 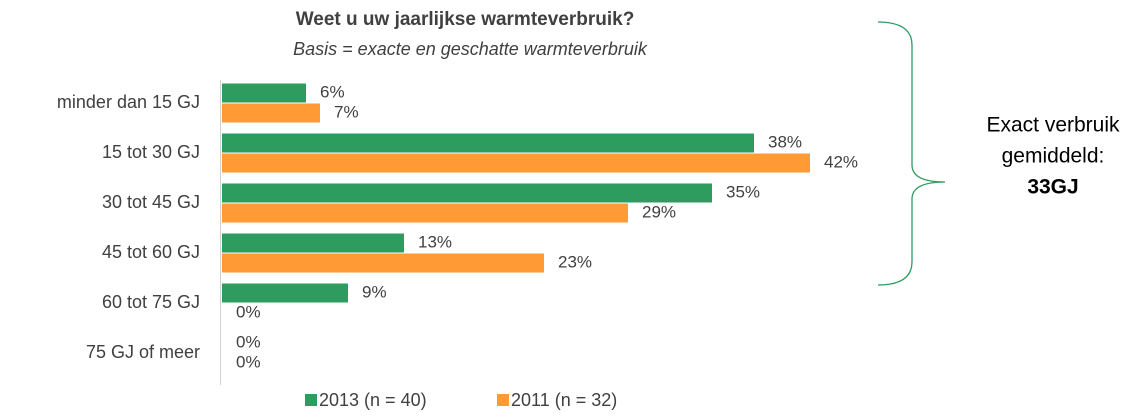 I want to click on category-label: 45 tot 60 GJ, so click(x=151, y=252).